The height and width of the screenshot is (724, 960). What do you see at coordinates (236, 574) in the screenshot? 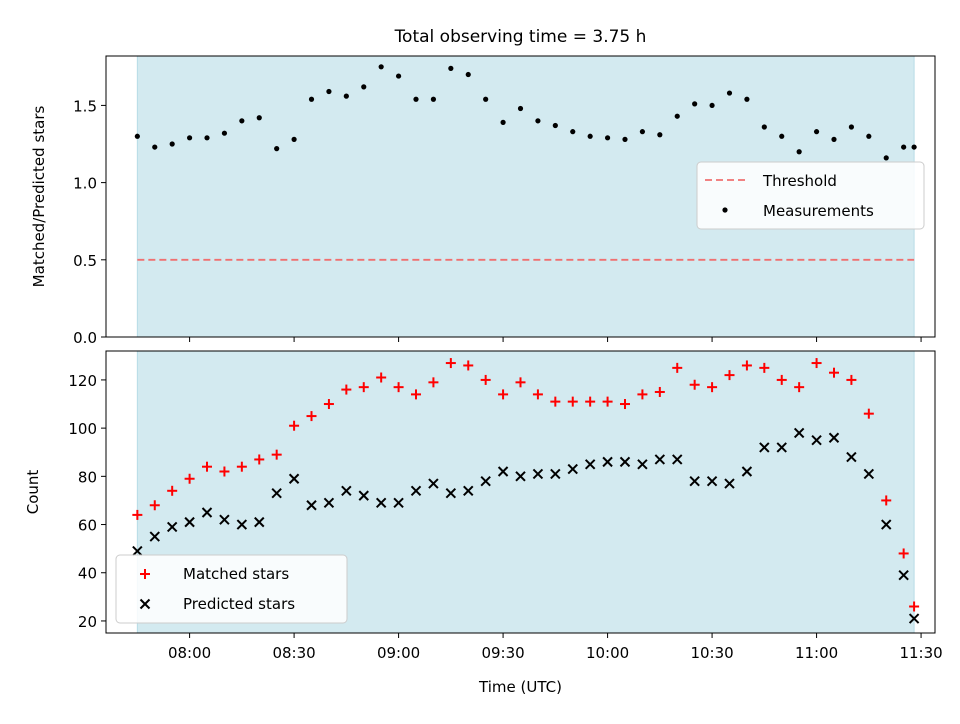
I see `legend-matched-label: Matched stars` at bounding box center [236, 574].